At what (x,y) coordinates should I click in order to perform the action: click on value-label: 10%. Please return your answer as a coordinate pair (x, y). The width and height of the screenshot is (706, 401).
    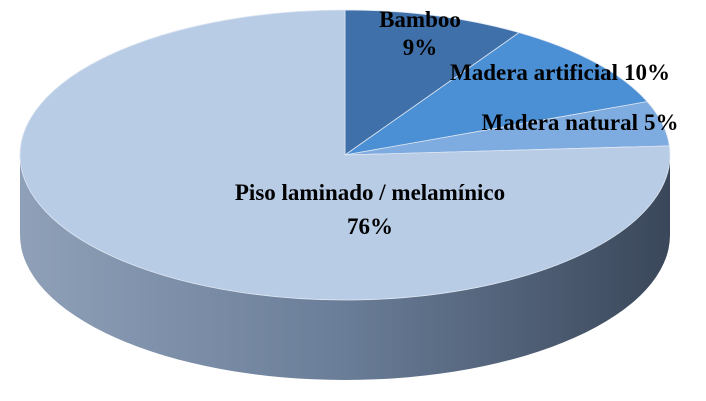
    Looking at the image, I should click on (647, 72).